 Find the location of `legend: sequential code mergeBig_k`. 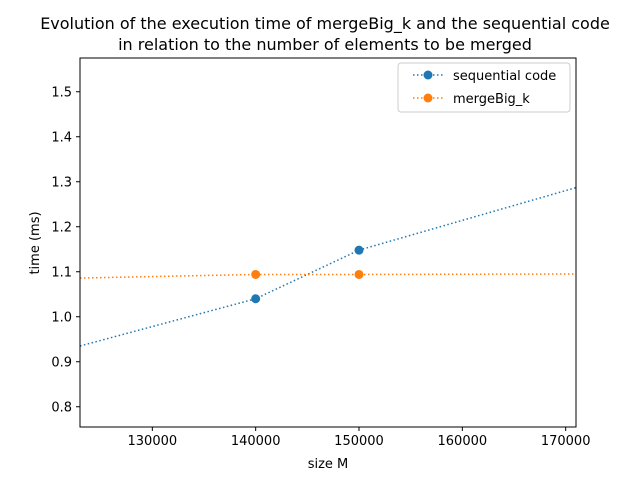

legend: sequential code mergeBig_k is located at coordinates (484, 87).